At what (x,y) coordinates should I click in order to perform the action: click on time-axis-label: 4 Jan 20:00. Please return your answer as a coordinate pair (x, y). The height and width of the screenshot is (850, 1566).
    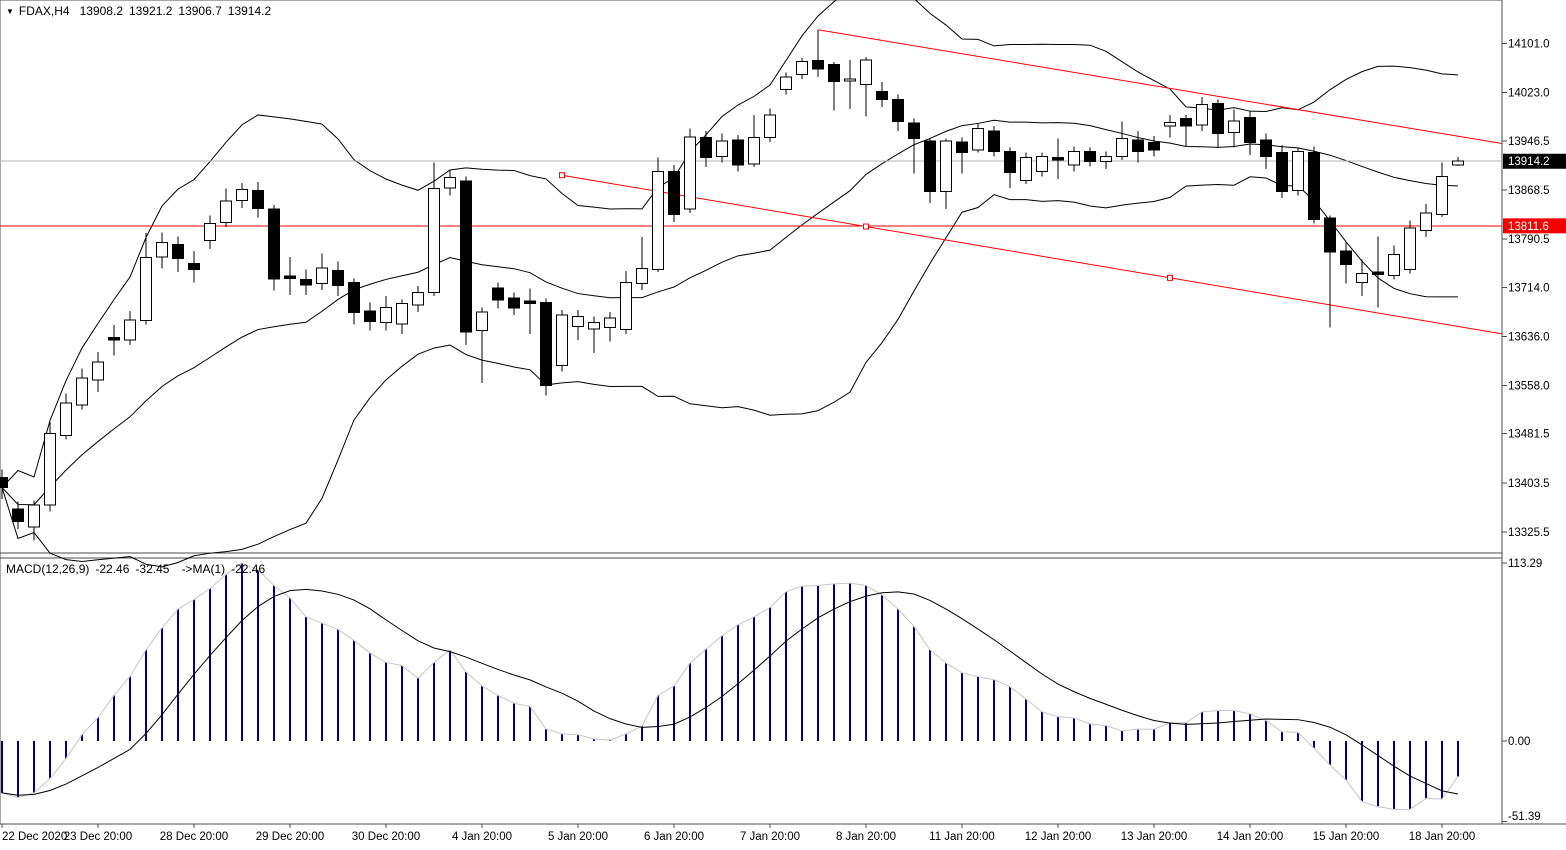
    Looking at the image, I should click on (482, 837).